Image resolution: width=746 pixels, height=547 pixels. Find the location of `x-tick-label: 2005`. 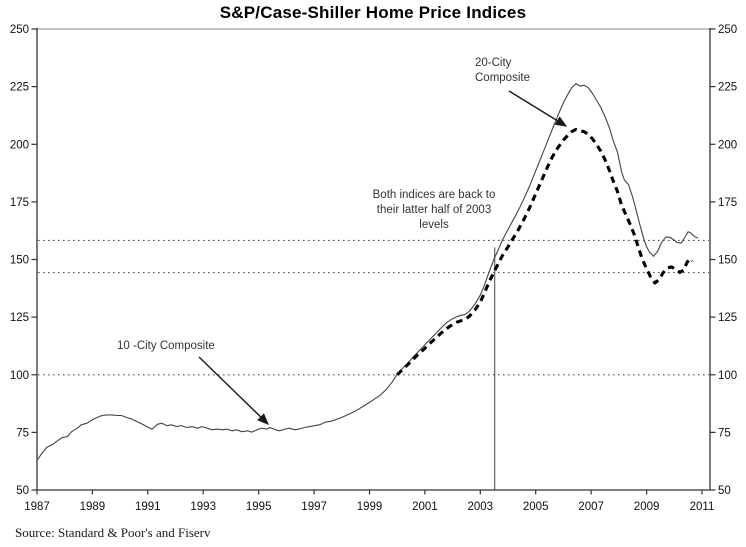

x-tick-label: 2005 is located at coordinates (536, 507).